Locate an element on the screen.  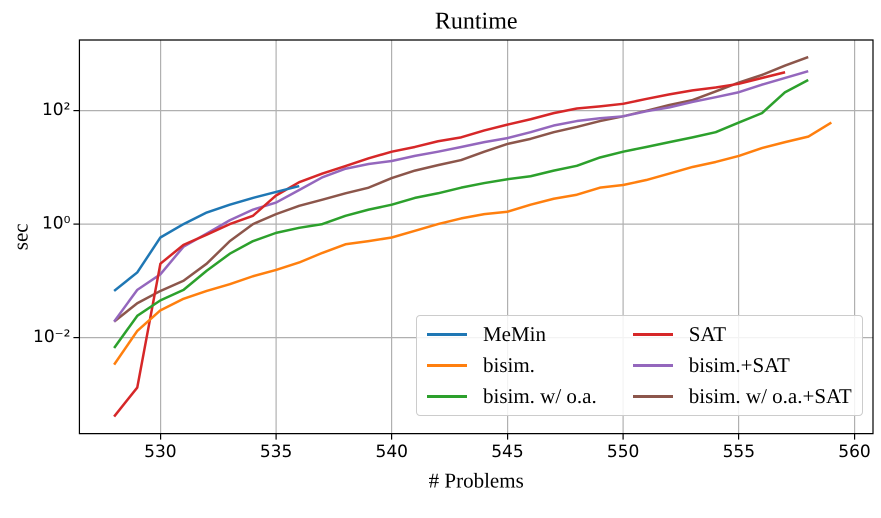
x-tick-label: 530 is located at coordinates (160, 452).